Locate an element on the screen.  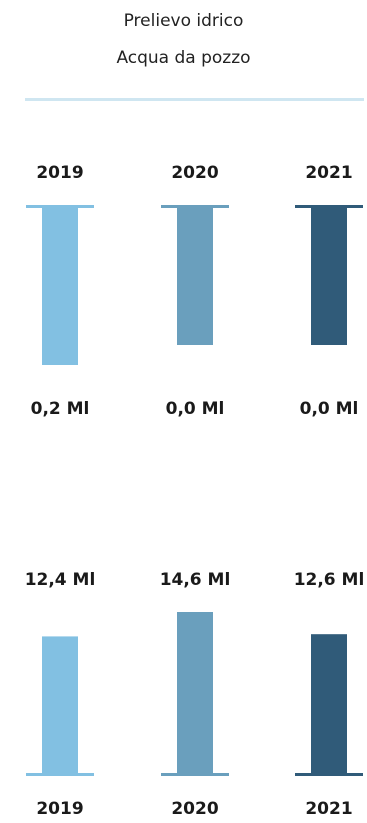
bottom-chart-year-label-2020: 2020 is located at coordinates (194, 809).